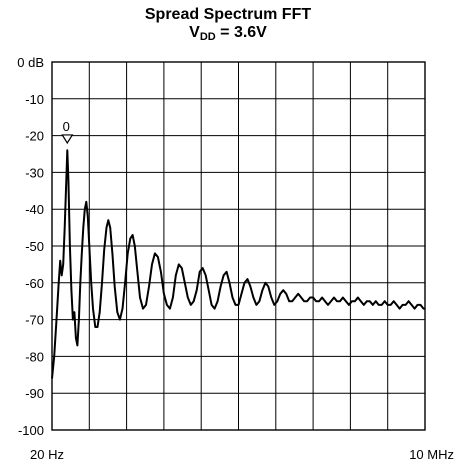  I want to click on y-tick-label: -60, so click(34, 283).